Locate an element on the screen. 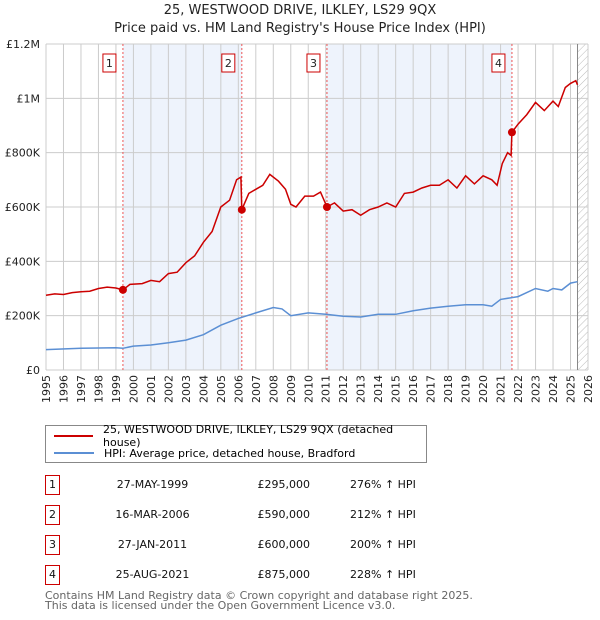 Image resolution: width=600 pixels, height=620 pixels. x-tick-label: 1996 is located at coordinates (63, 389).